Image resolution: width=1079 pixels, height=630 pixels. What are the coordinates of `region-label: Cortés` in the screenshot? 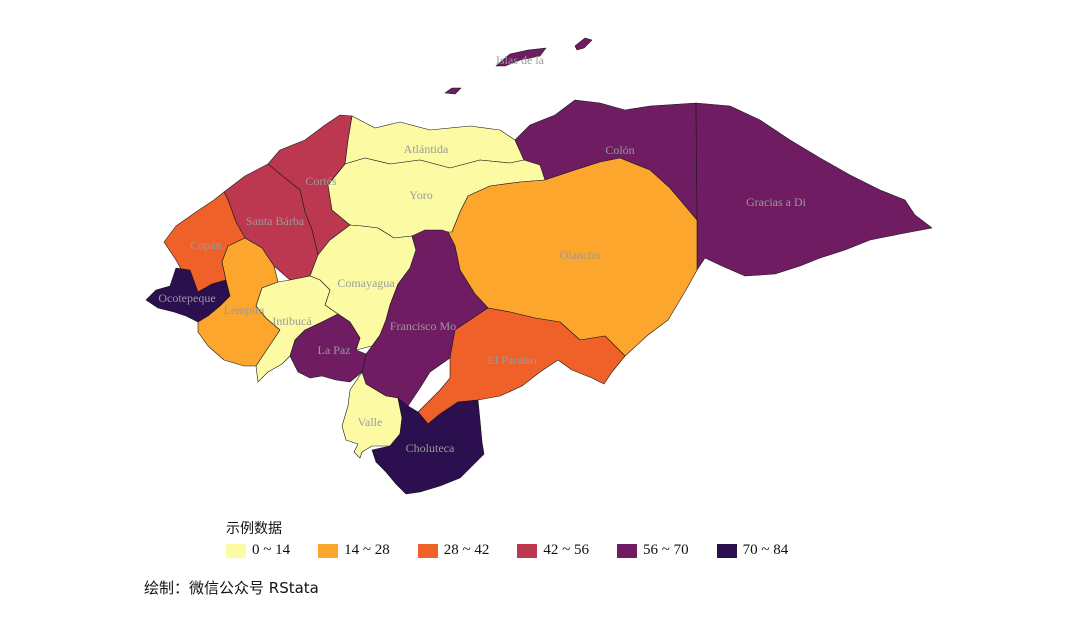 It's located at (321, 181).